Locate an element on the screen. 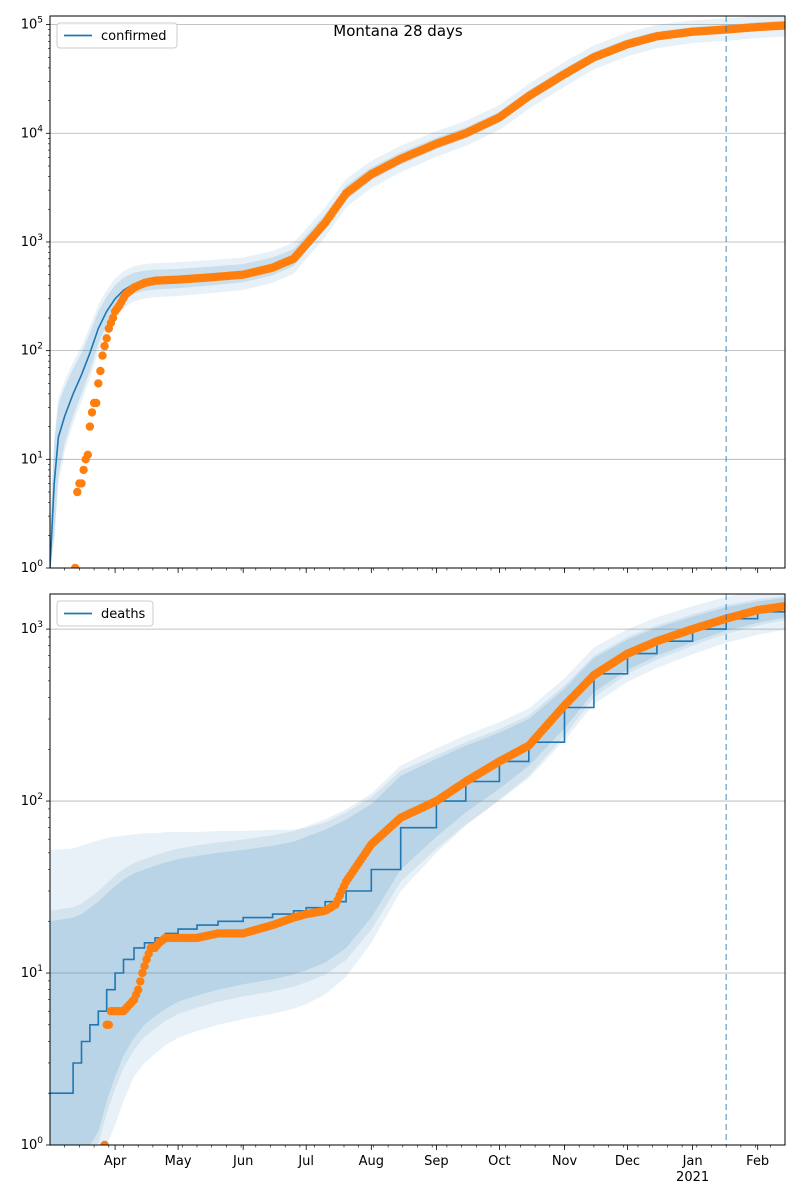  x-tick-label: Oct is located at coordinates (499, 1161).